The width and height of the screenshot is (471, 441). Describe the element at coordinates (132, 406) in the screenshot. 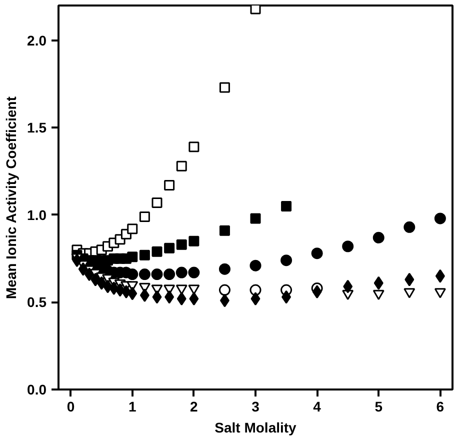

I see `x-tick-label: 1` at that location.